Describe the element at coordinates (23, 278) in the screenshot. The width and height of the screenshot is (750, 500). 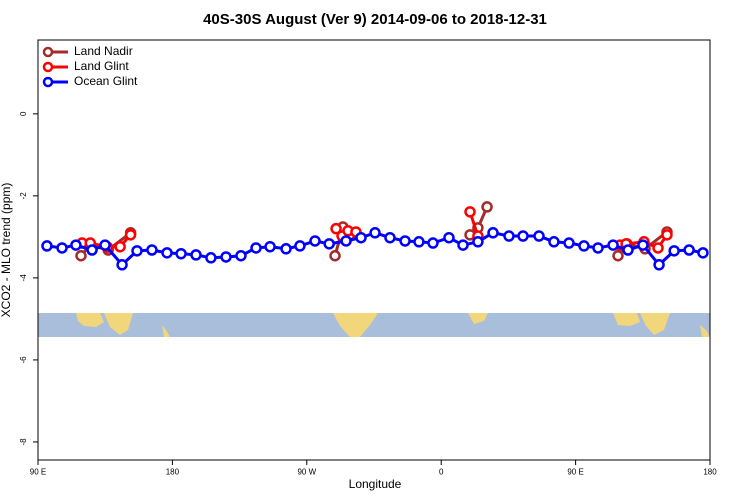
I see `y-tick-label: -4` at that location.